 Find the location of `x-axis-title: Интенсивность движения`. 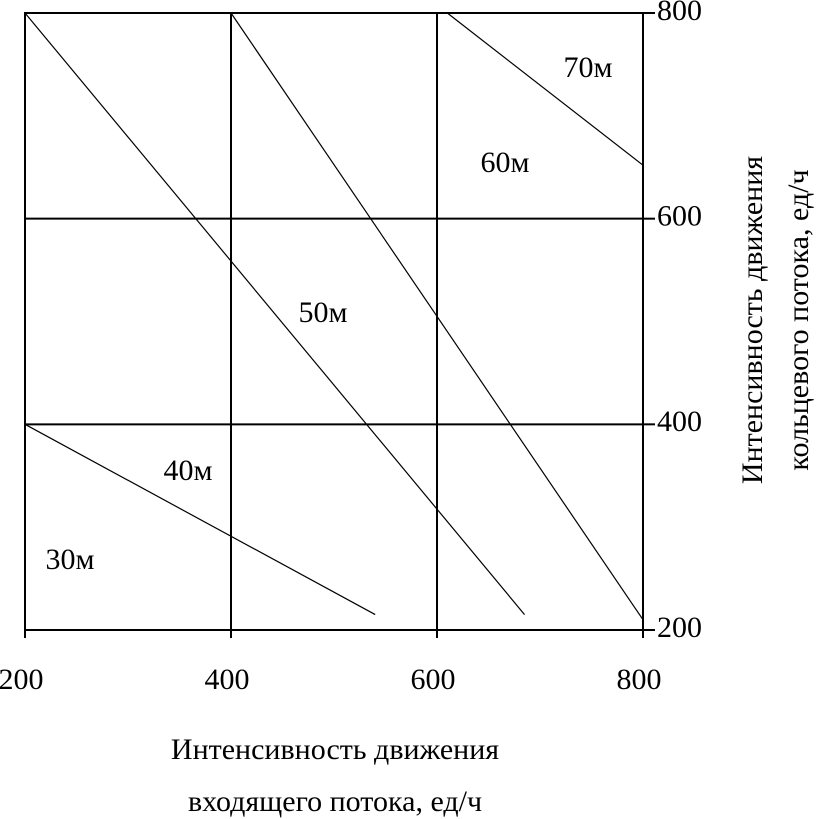

x-axis-title: Интенсивность движения is located at coordinates (335, 749).